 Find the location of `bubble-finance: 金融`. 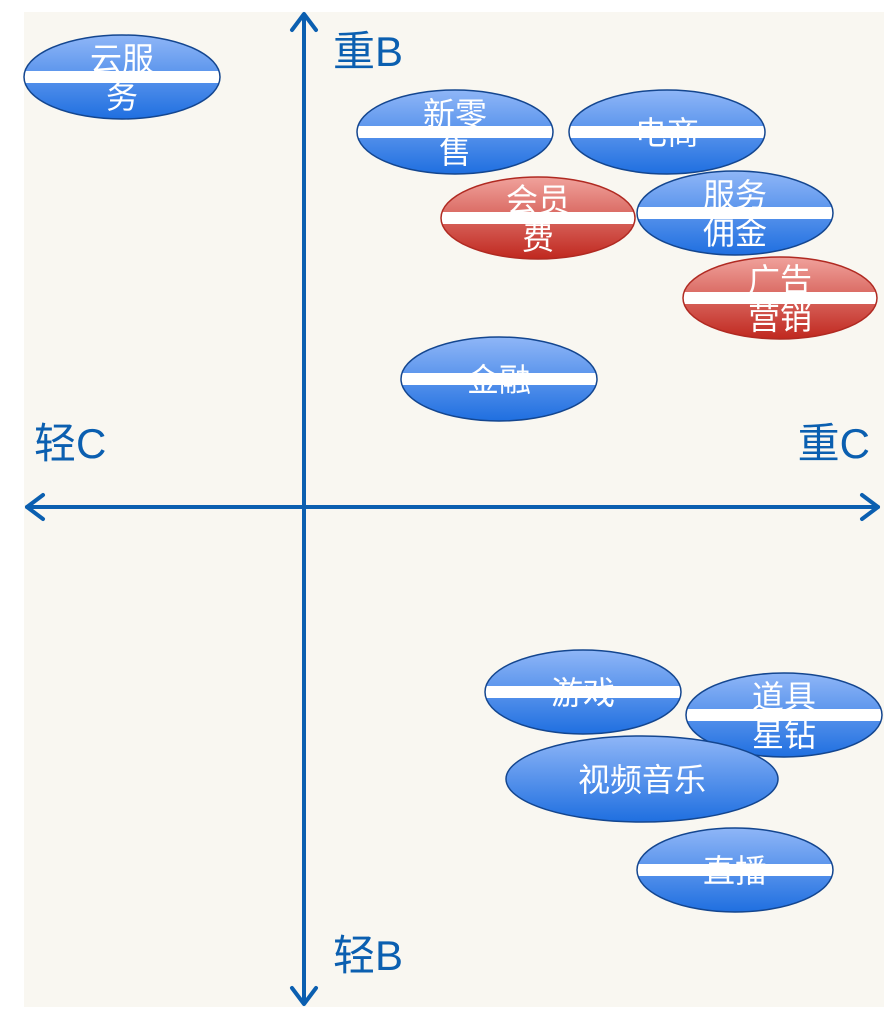

bubble-finance: 金融 is located at coordinates (499, 379).